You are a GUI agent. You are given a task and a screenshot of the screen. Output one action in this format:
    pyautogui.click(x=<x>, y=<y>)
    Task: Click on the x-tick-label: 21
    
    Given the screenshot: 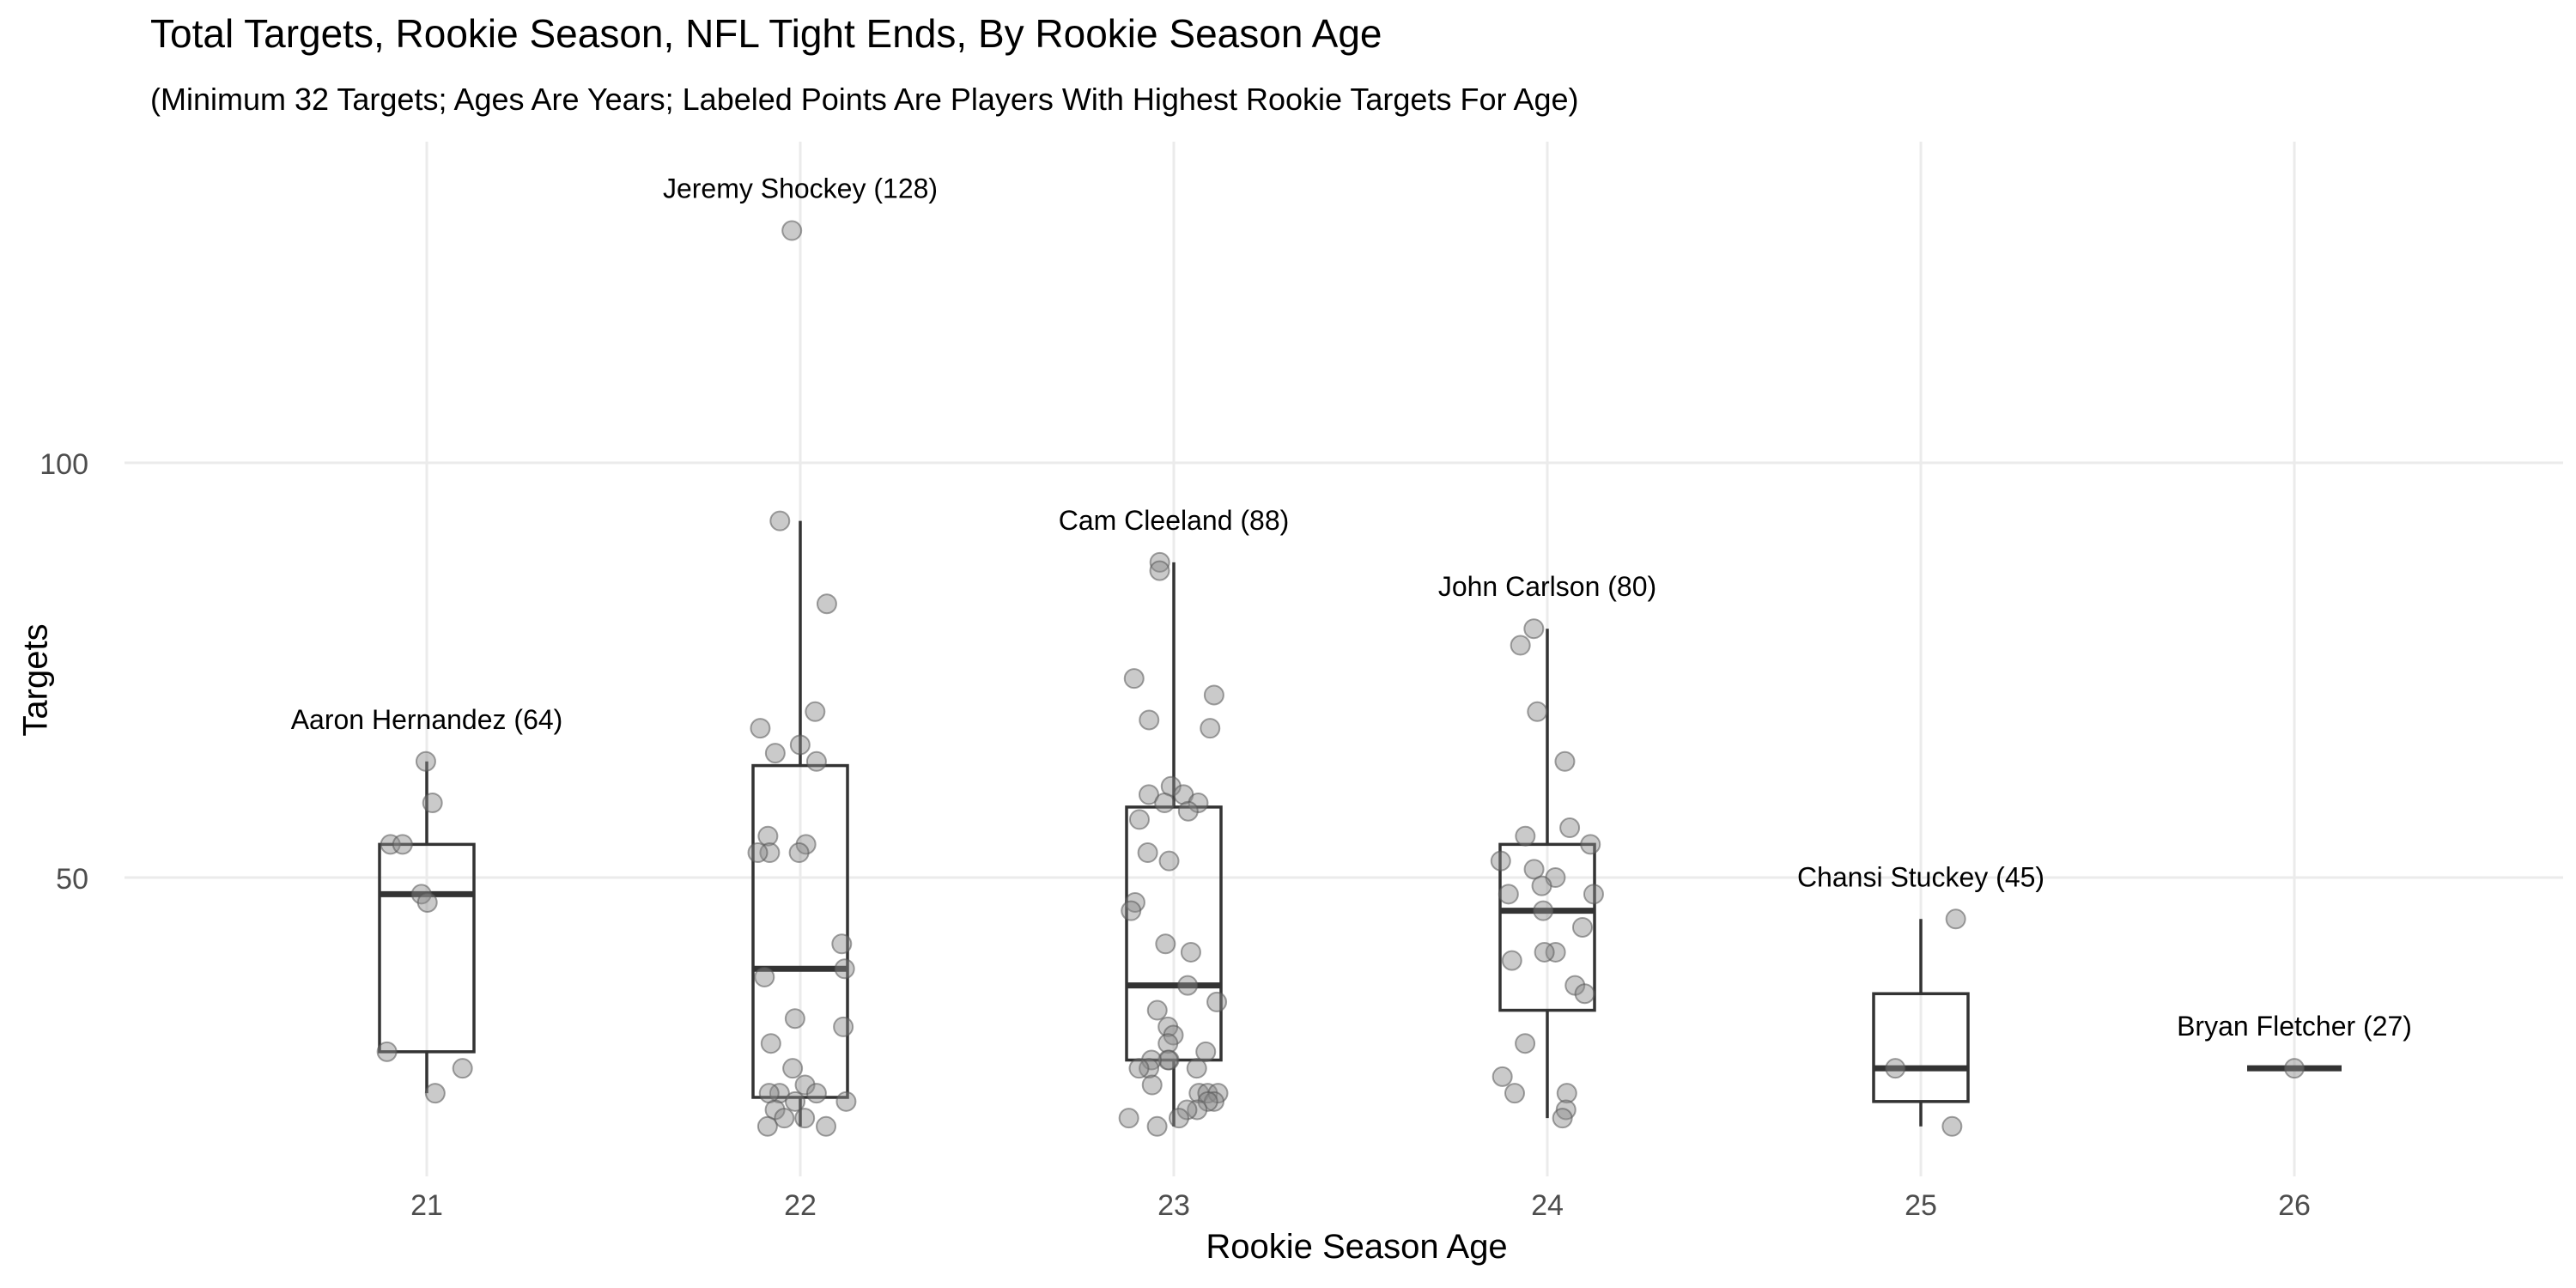 What is the action you would take?
    pyautogui.click(x=426, y=1206)
    